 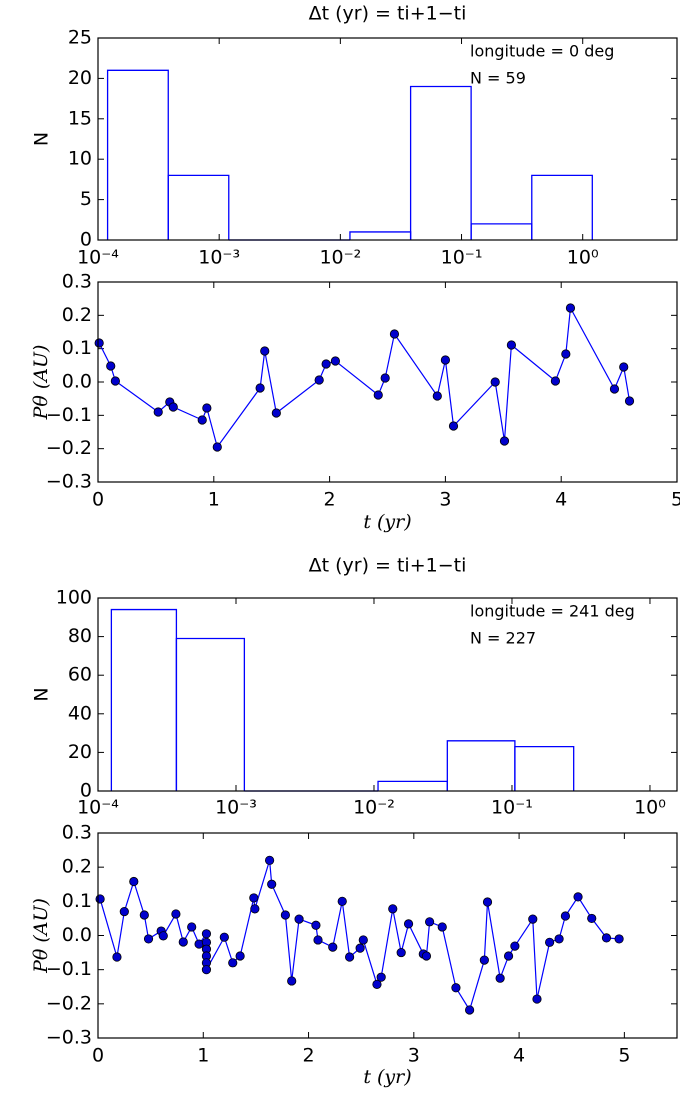 I want to click on y-axis-label: N, so click(x=42, y=139).